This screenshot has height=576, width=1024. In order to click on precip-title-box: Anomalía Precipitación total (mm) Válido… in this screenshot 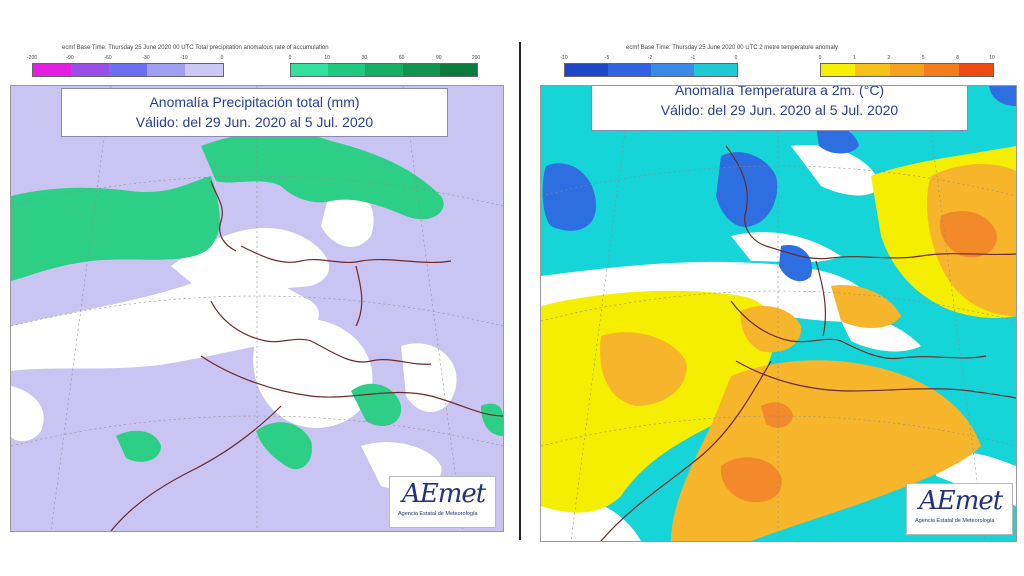, I will do `click(254, 112)`.